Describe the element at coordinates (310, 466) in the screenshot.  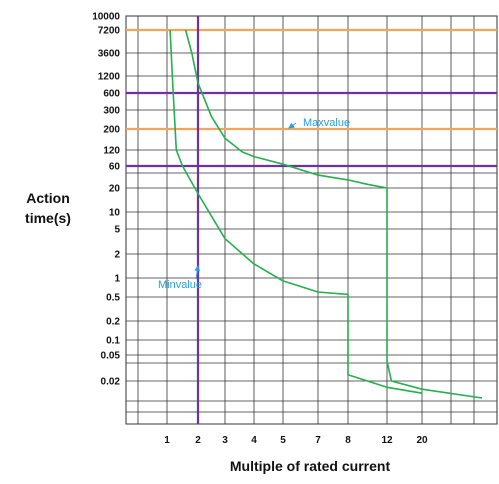
I see `x-axis-title: Multiple of rated current` at that location.